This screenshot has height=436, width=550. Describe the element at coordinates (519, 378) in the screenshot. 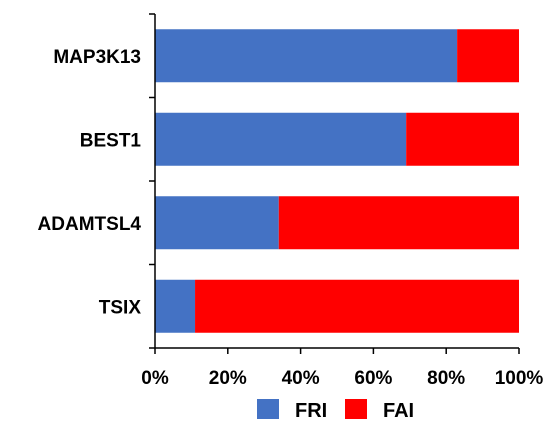

I see `x-tick-label: 100%` at that location.